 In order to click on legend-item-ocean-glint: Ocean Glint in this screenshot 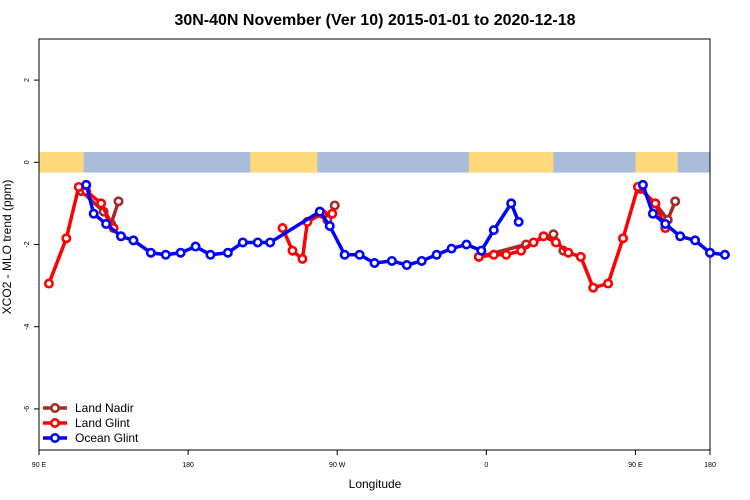, I will do `click(91, 438)`.